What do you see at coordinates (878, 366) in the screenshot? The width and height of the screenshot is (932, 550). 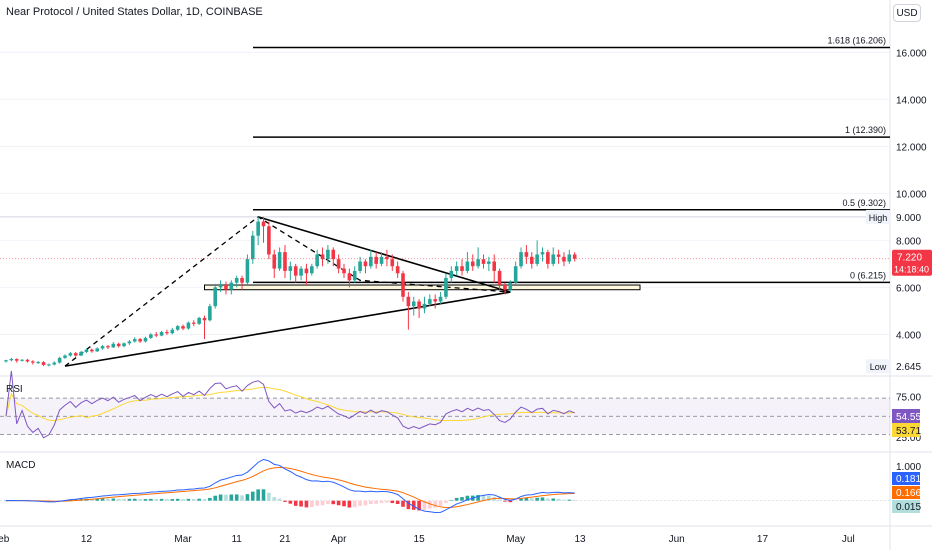 I see `low-tag-bg` at bounding box center [878, 366].